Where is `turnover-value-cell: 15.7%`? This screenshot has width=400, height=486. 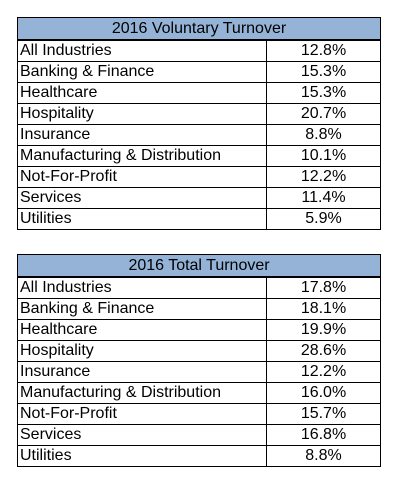 turnover-value-cell: 15.7% is located at coordinates (323, 414).